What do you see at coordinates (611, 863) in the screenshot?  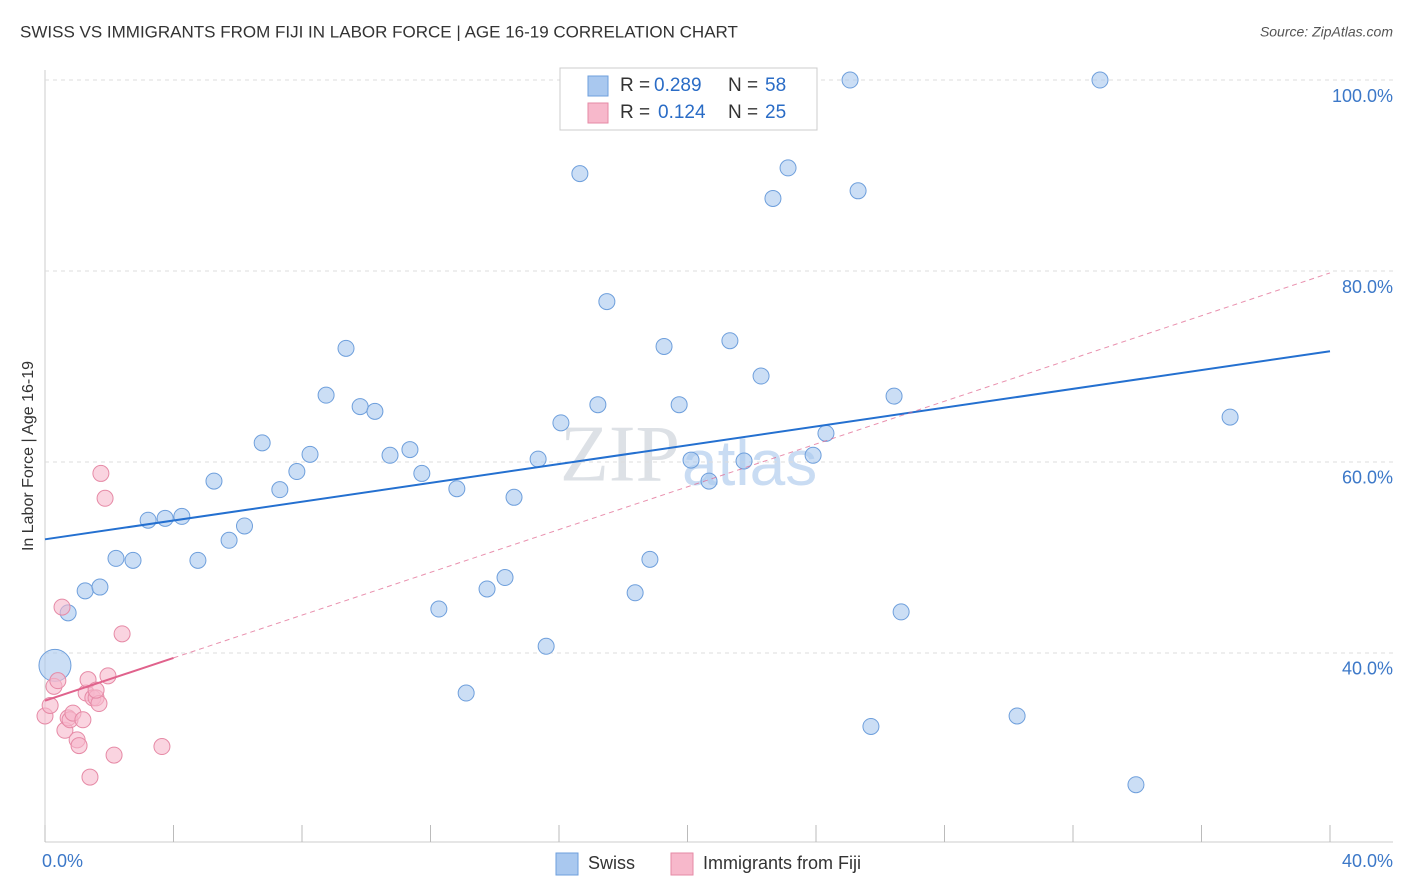 I see `legend-label: Swiss` at bounding box center [611, 863].